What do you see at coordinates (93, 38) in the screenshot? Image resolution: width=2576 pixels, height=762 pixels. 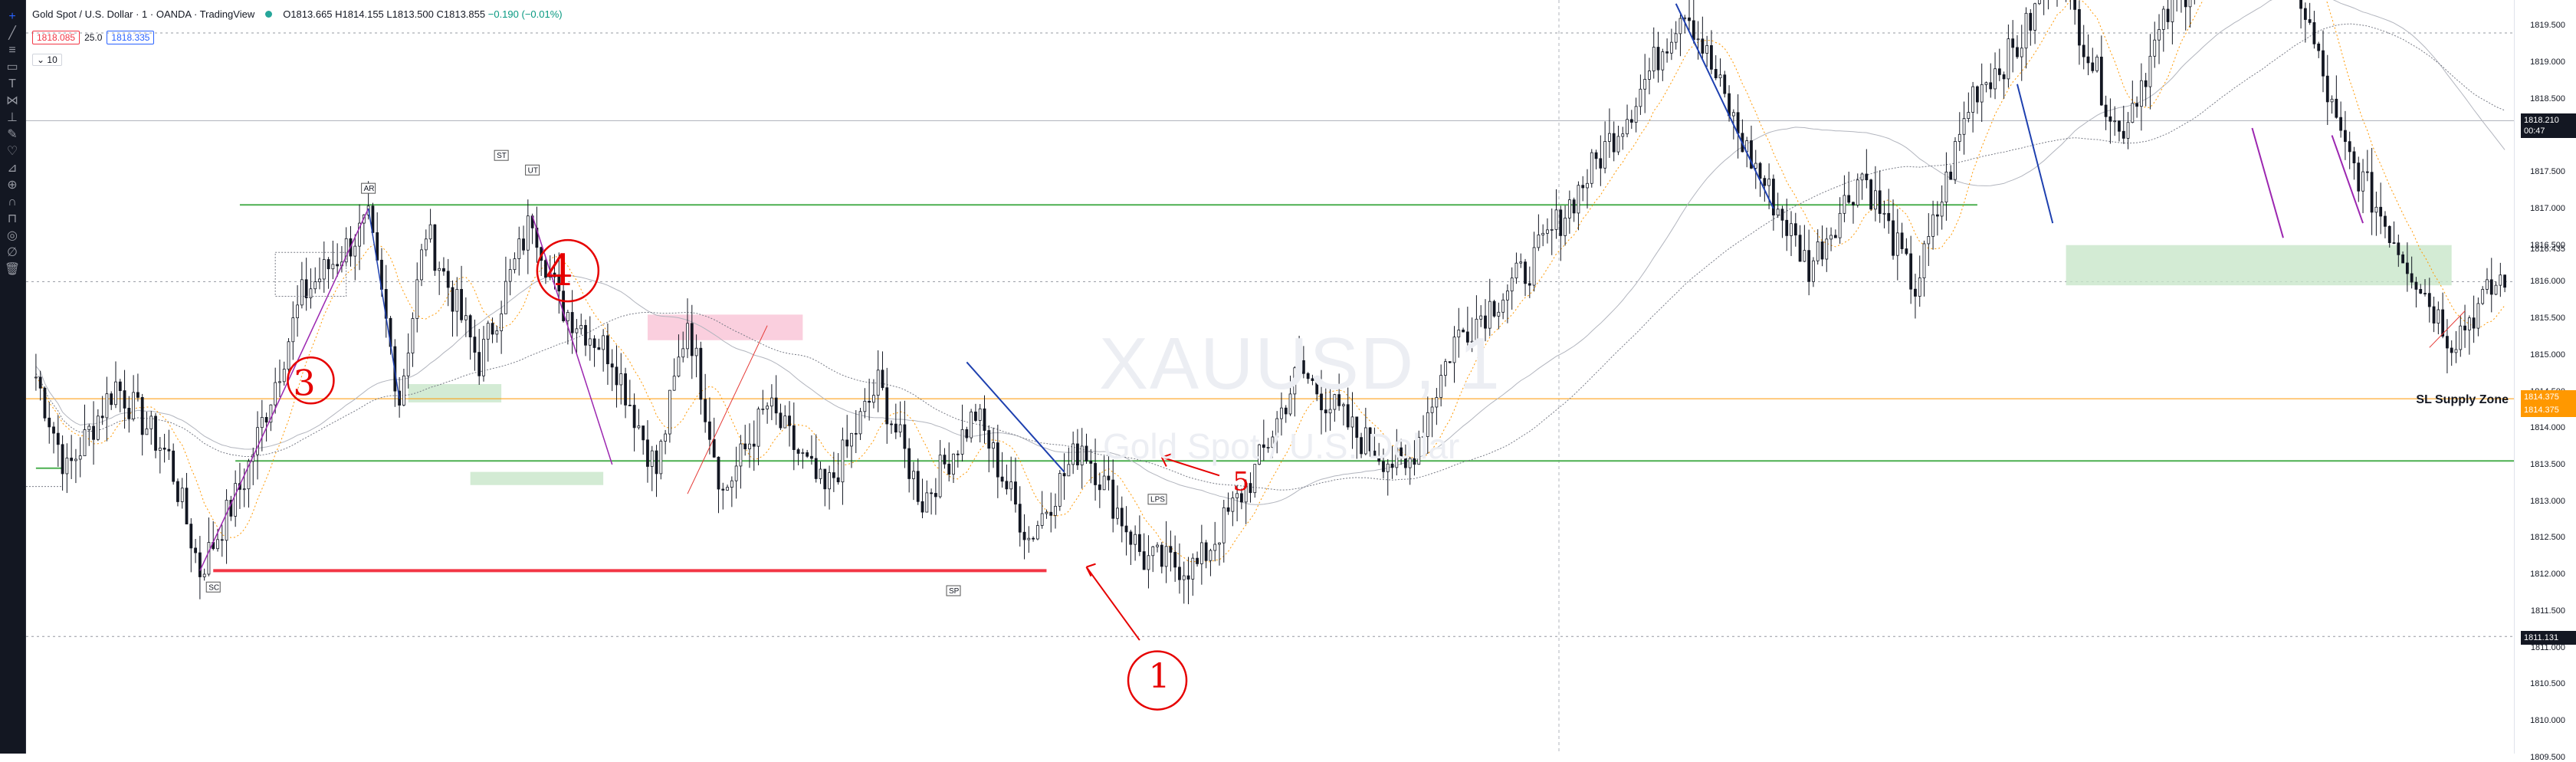 I see `buy-sell-panel: 1818.085 25.0 1818.335` at bounding box center [93, 38].